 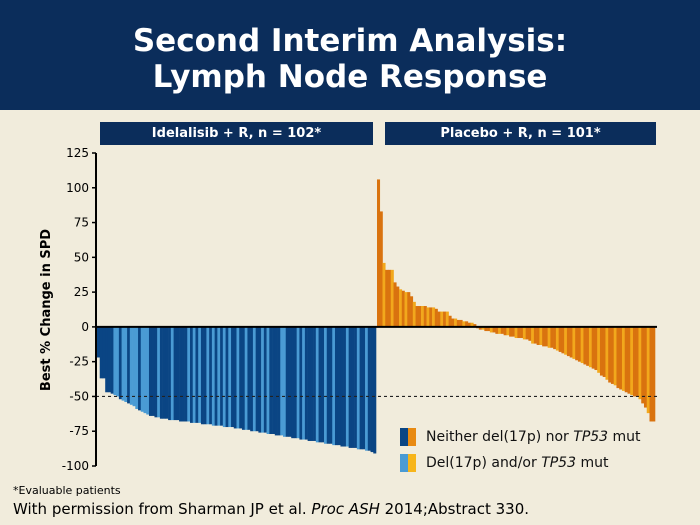 I want to click on y-tick-label: 25, so click(x=81, y=292).